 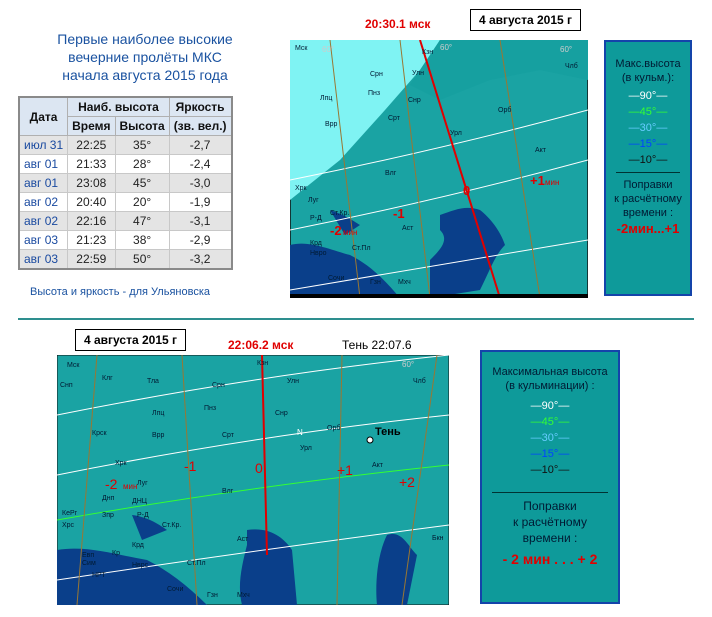 What do you see at coordinates (339, 213) in the screenshot?
I see `city-stkr: Ст.Кр.` at bounding box center [339, 213].